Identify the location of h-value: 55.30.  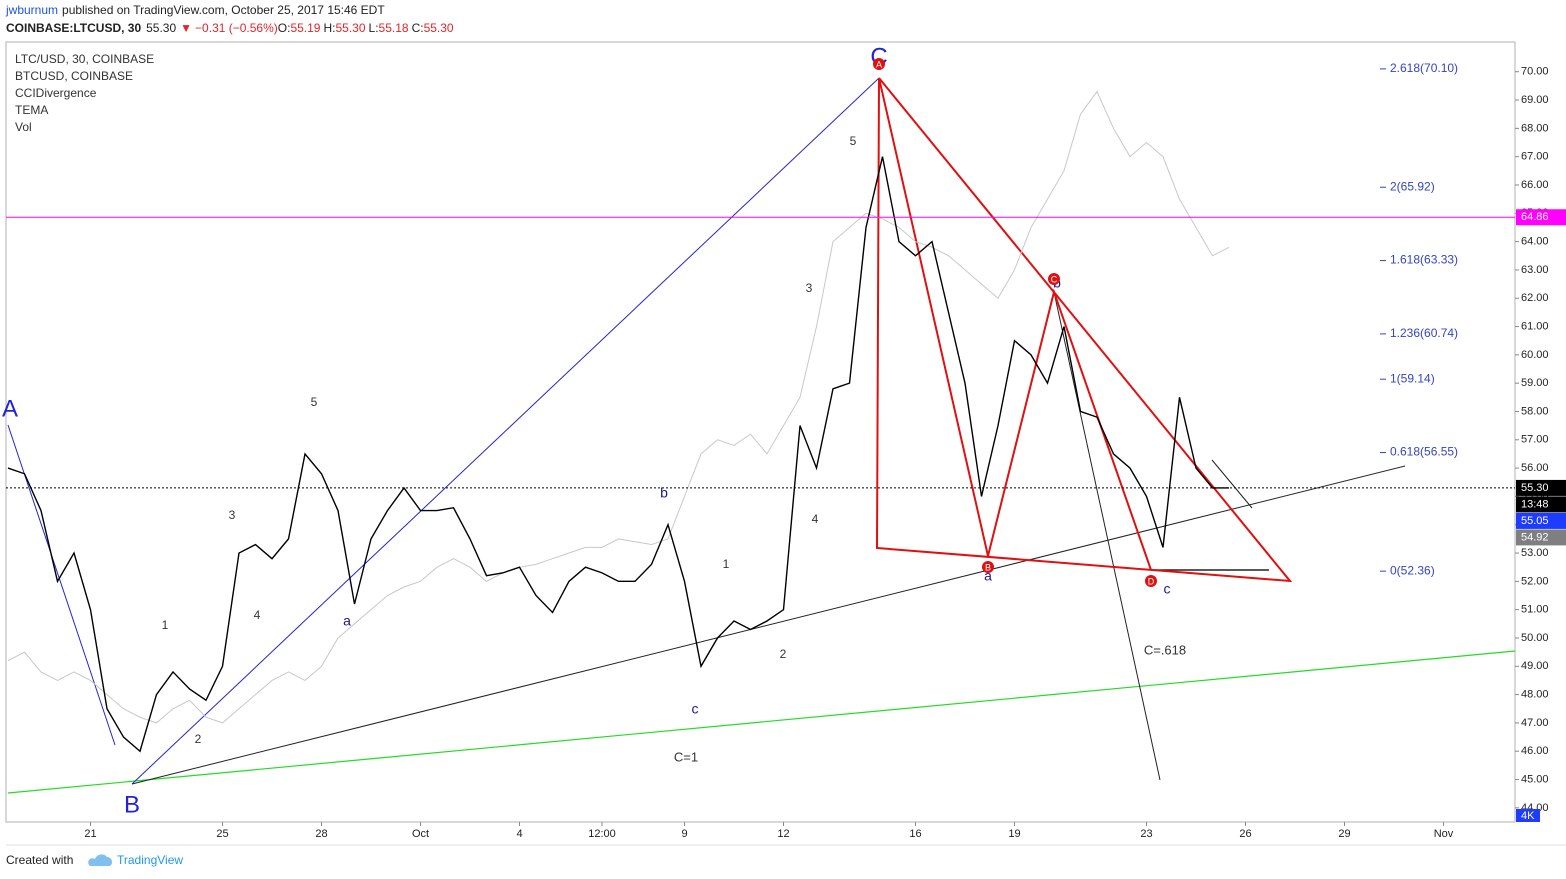
(350, 28).